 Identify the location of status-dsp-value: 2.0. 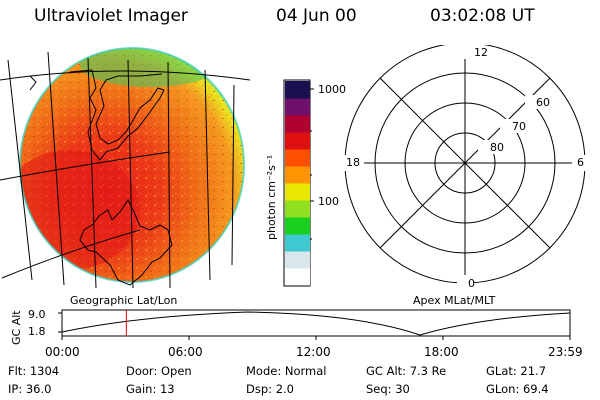
(284, 389).